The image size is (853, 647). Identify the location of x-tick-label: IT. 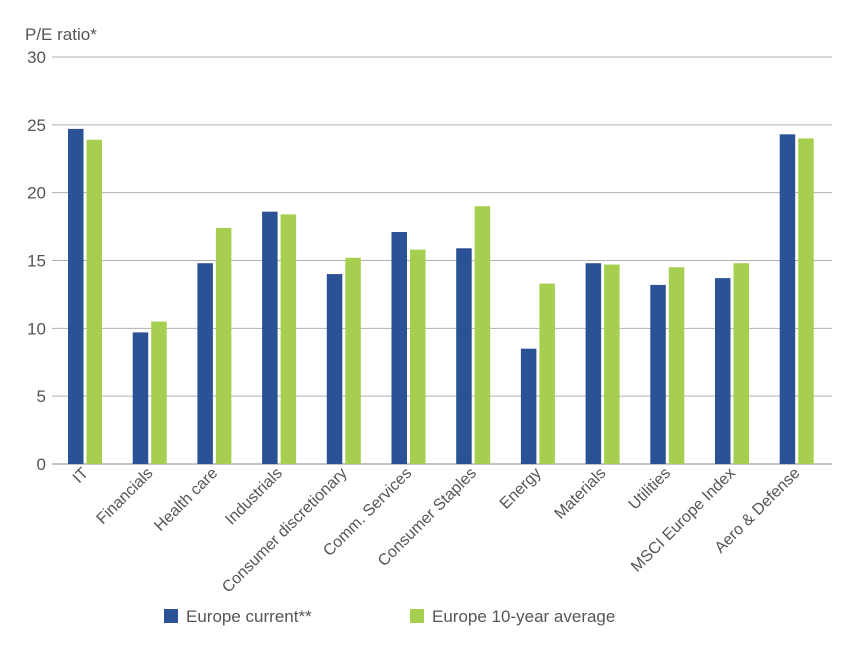
(81, 476).